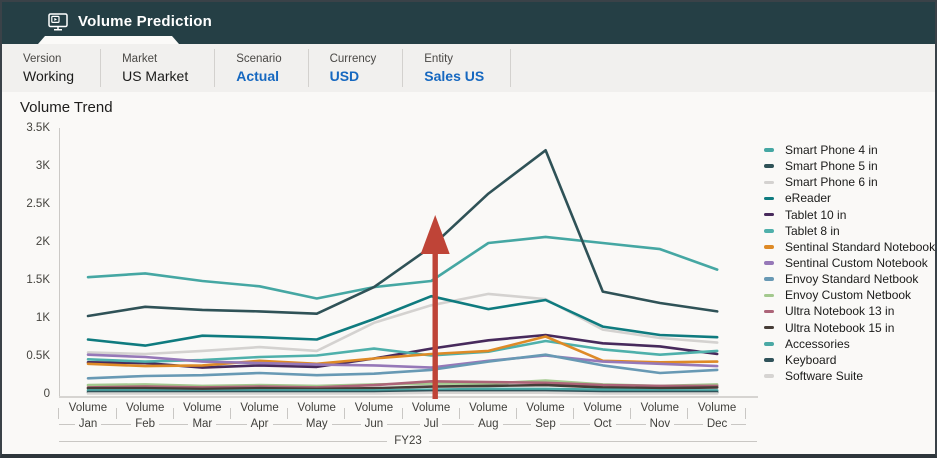 This screenshot has width=937, height=458. I want to click on y-tick-label: 1.5K, so click(38, 280).